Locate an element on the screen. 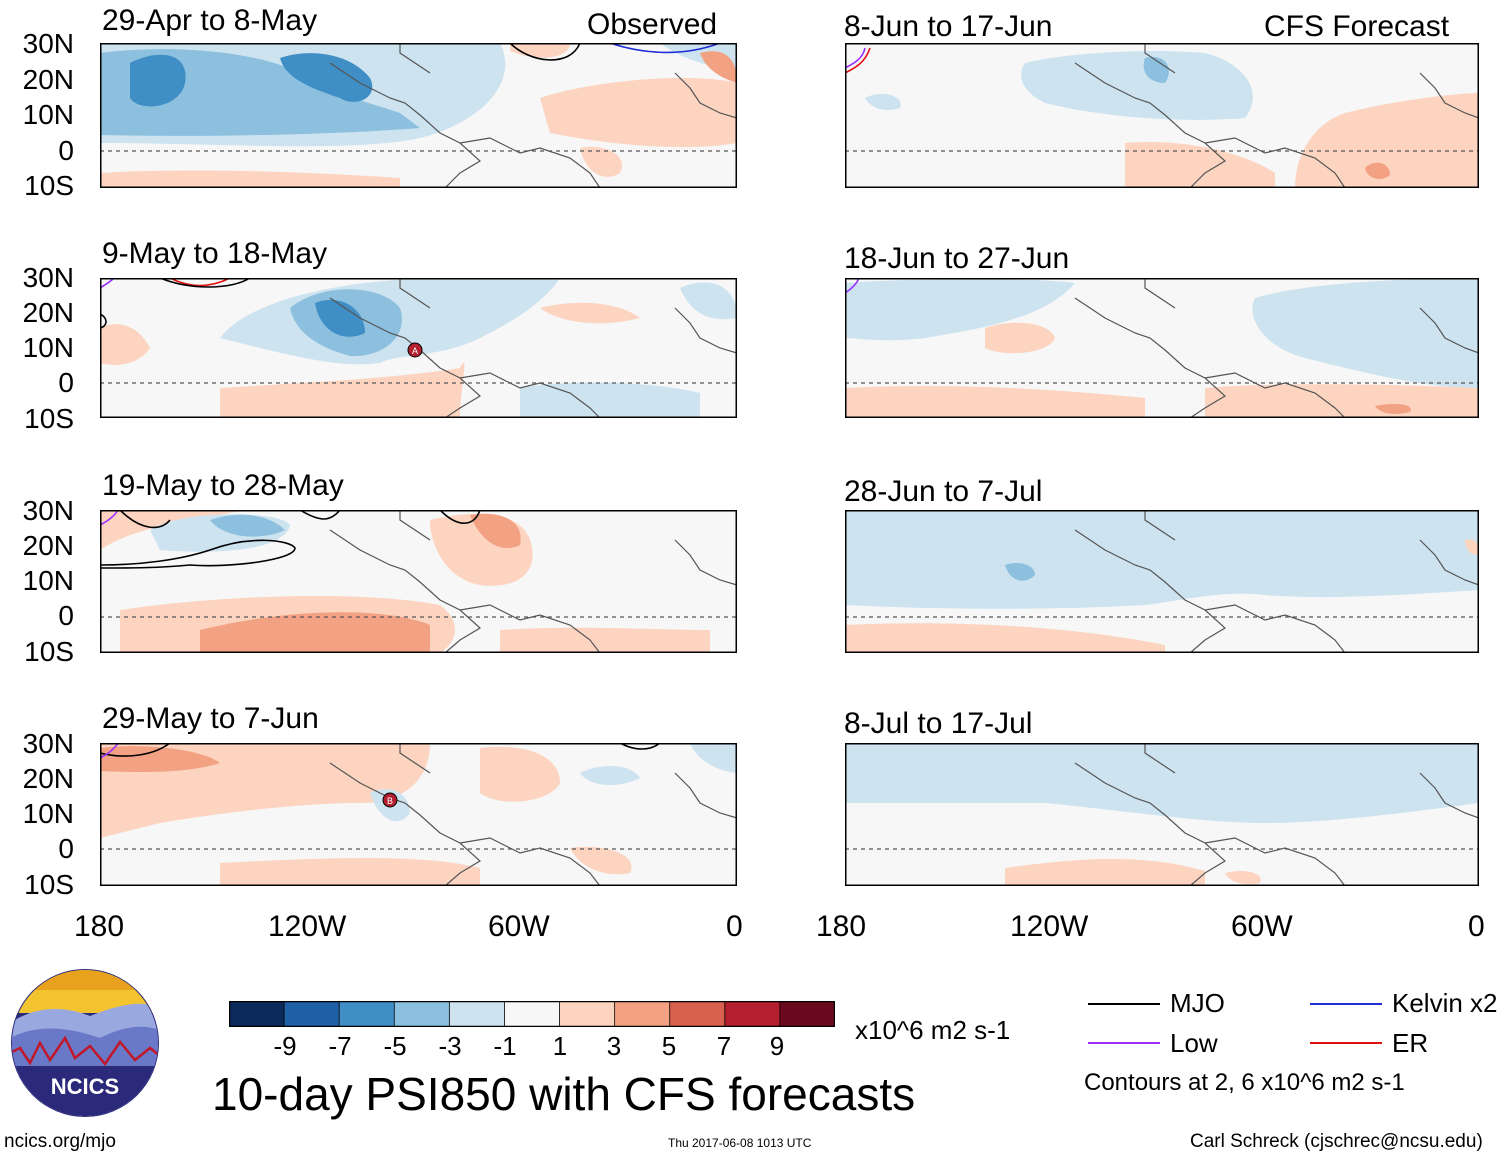 The image size is (1510, 1158). colorbar-tick: 3 is located at coordinates (614, 1046).